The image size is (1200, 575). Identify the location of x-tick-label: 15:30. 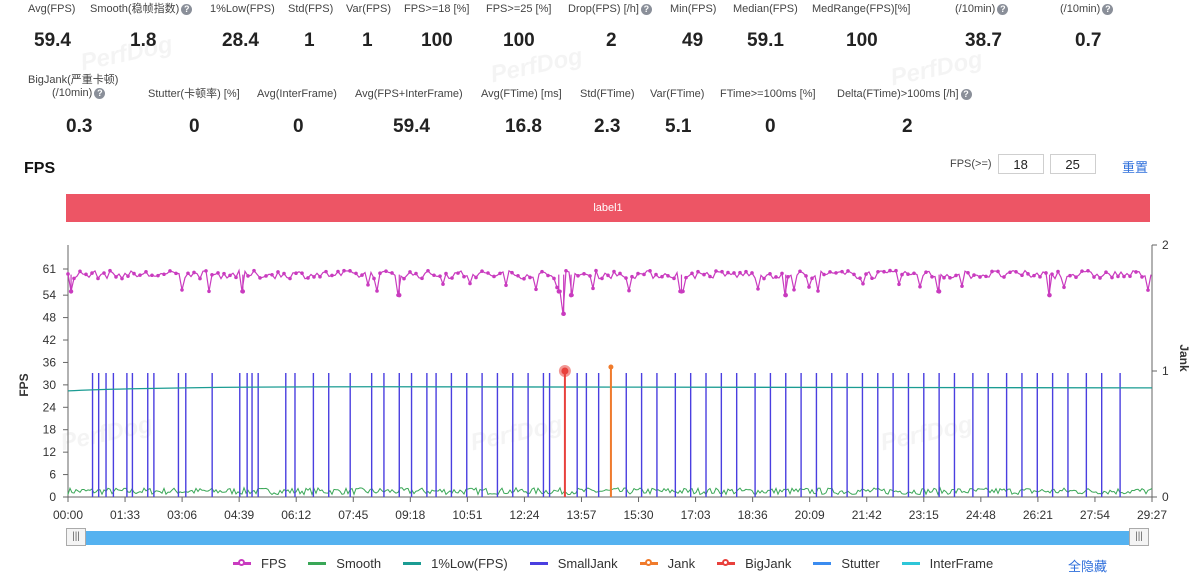
(639, 515).